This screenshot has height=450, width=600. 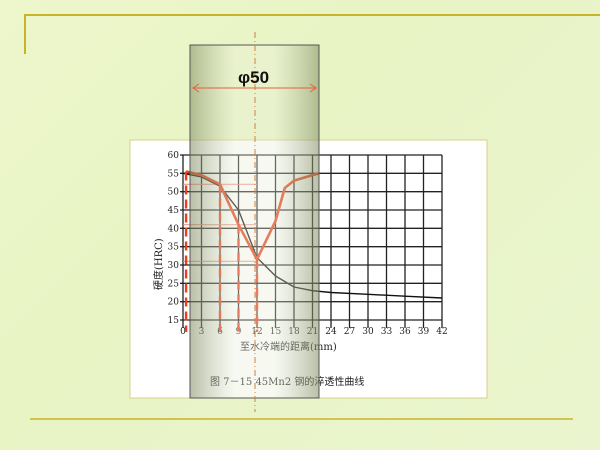 What do you see at coordinates (254, 88) in the screenshot?
I see `diameter-arrow` at bounding box center [254, 88].